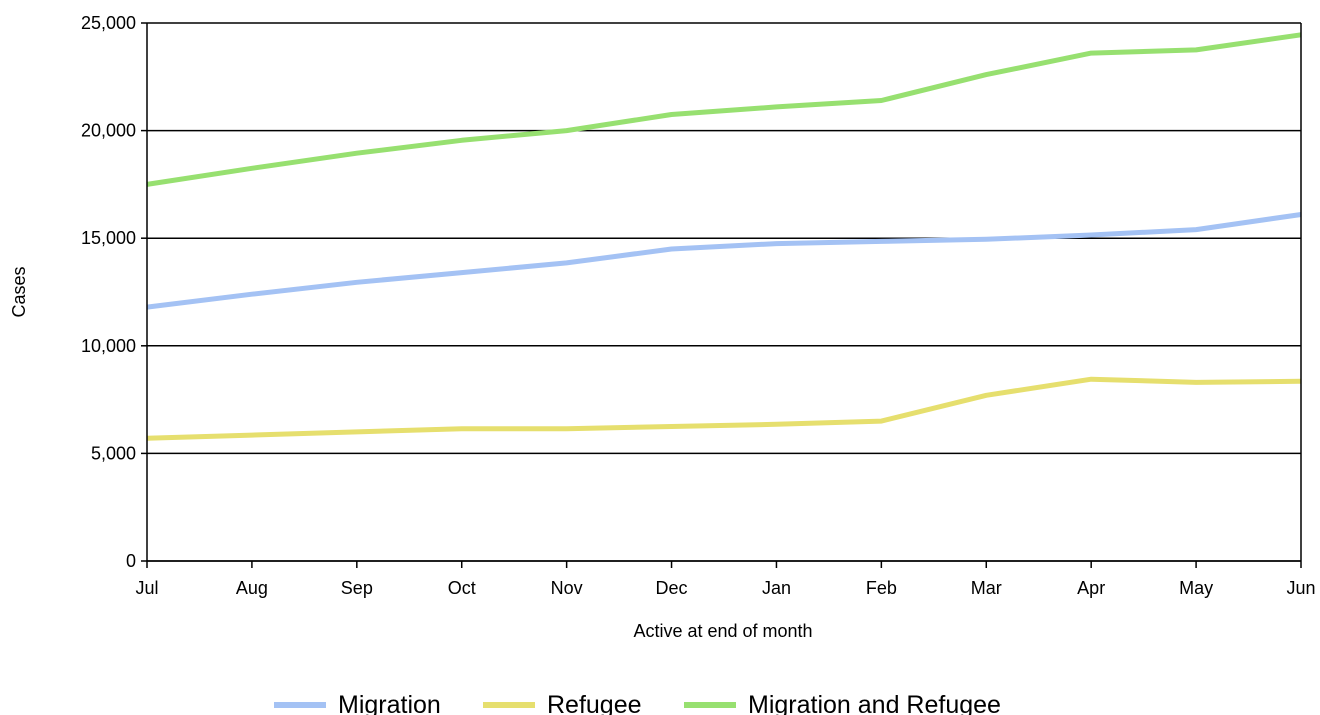 Image resolution: width=1320 pixels, height=715 pixels. Describe the element at coordinates (357, 588) in the screenshot. I see `x-tick-label: Sep` at that location.